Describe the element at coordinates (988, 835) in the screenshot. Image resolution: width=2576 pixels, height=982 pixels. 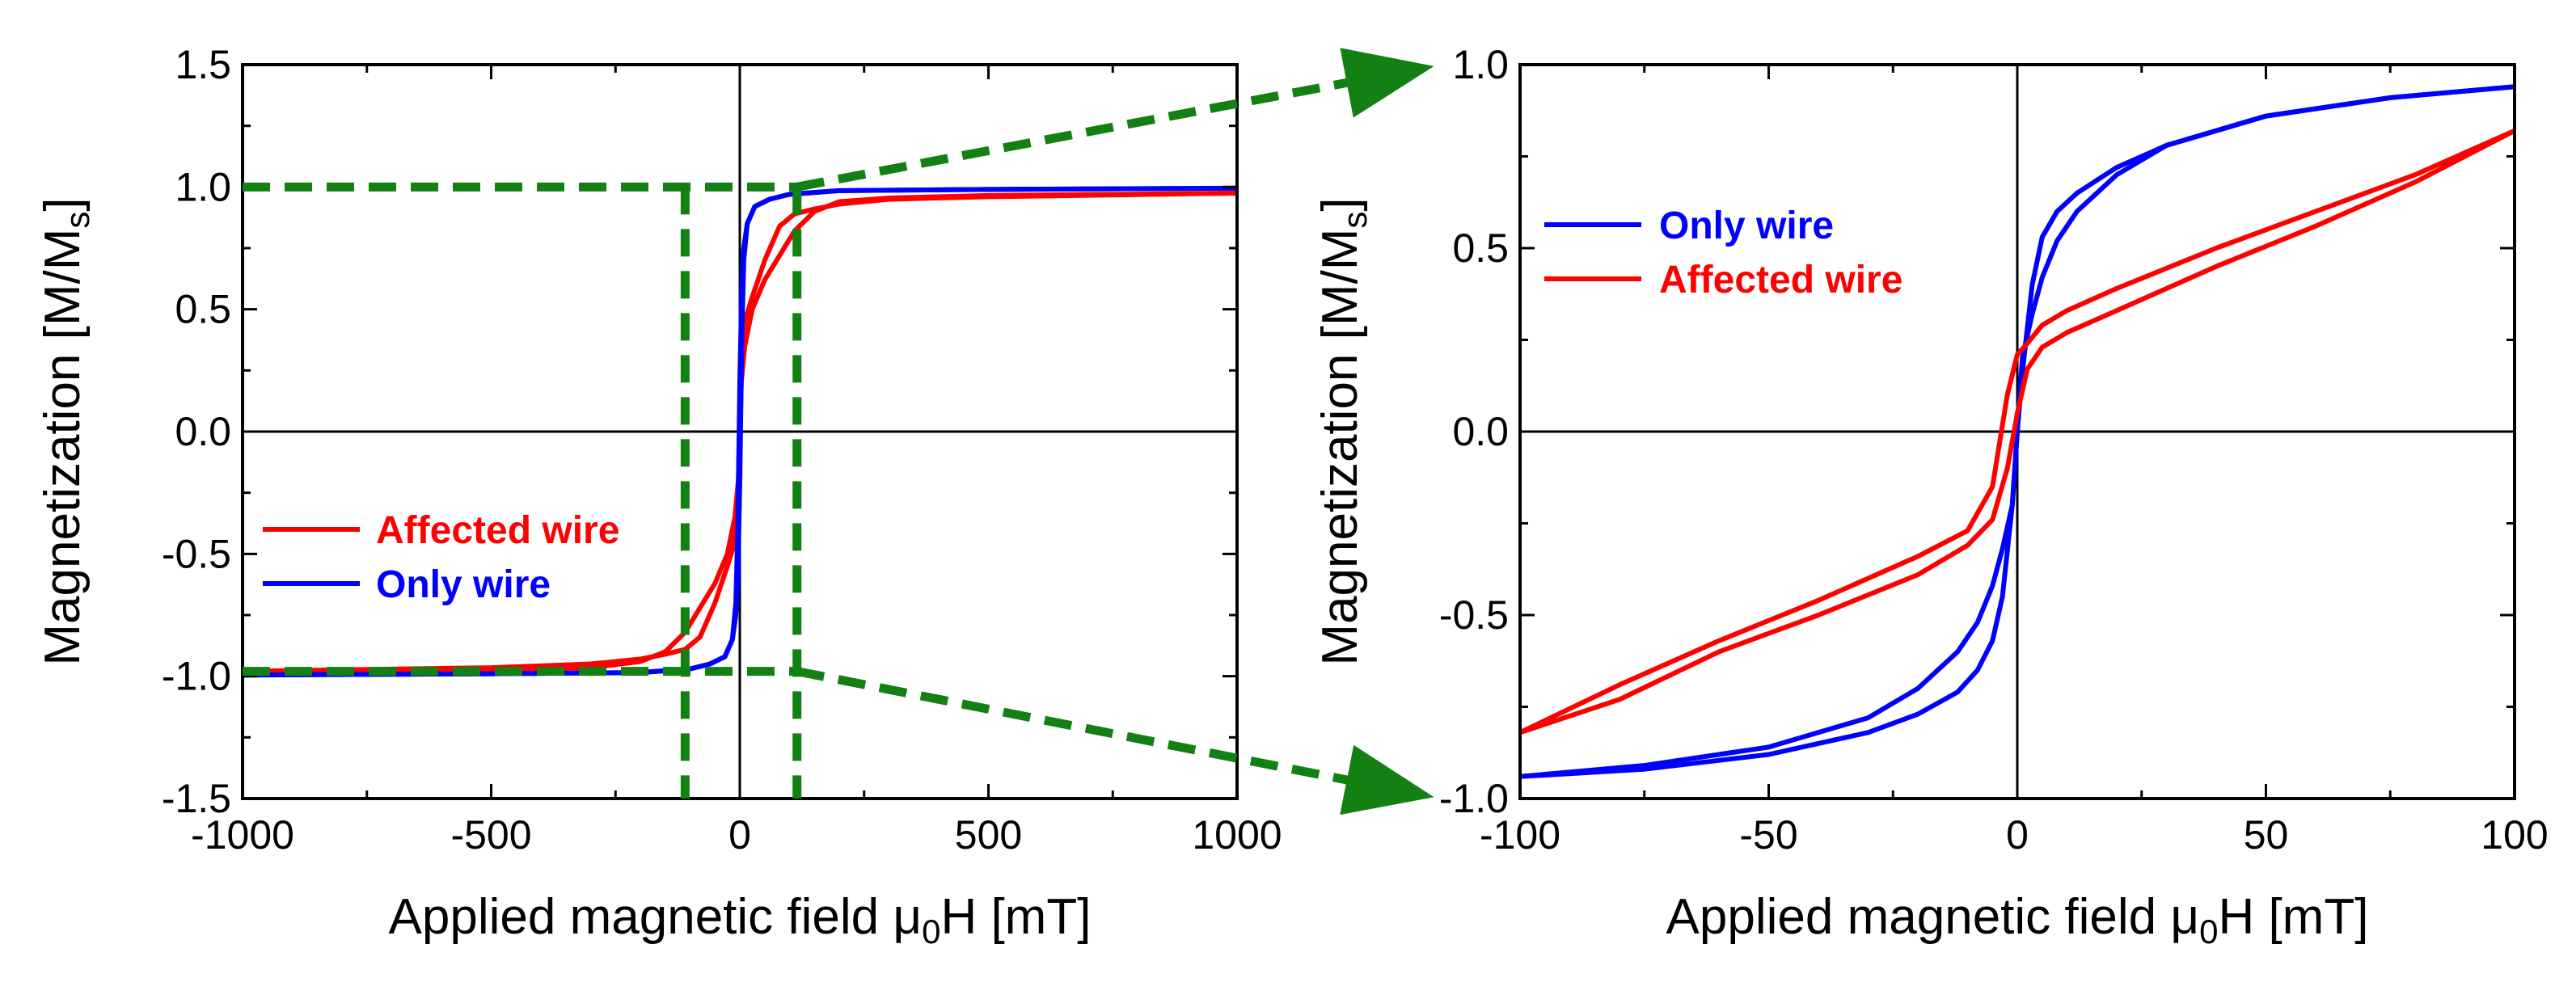
I see `x-tick-label: 500` at that location.